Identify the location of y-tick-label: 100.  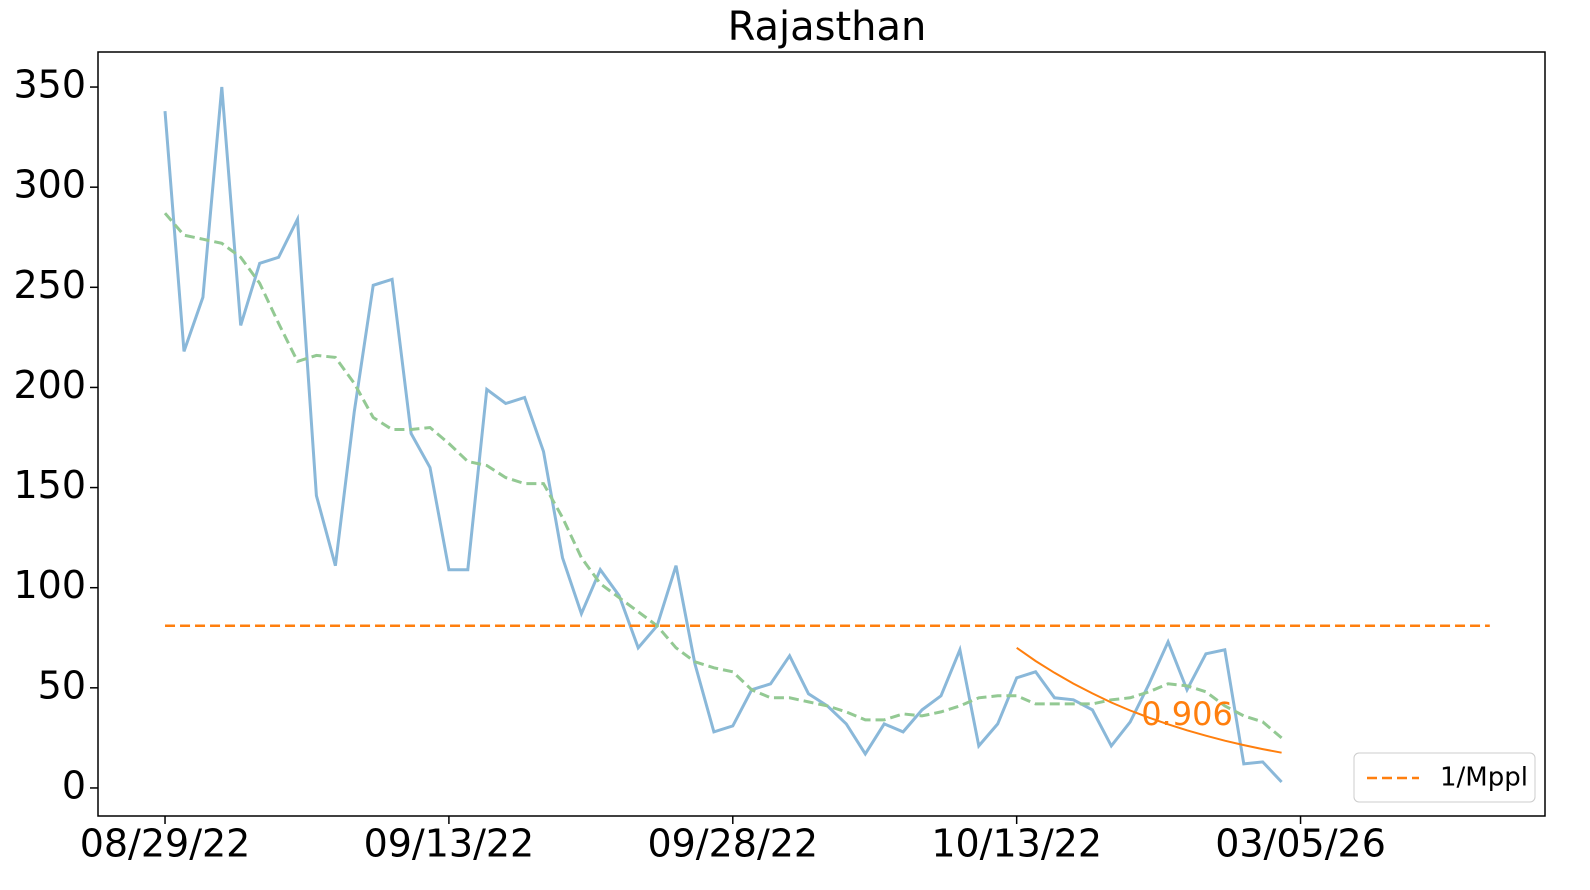
(49, 585).